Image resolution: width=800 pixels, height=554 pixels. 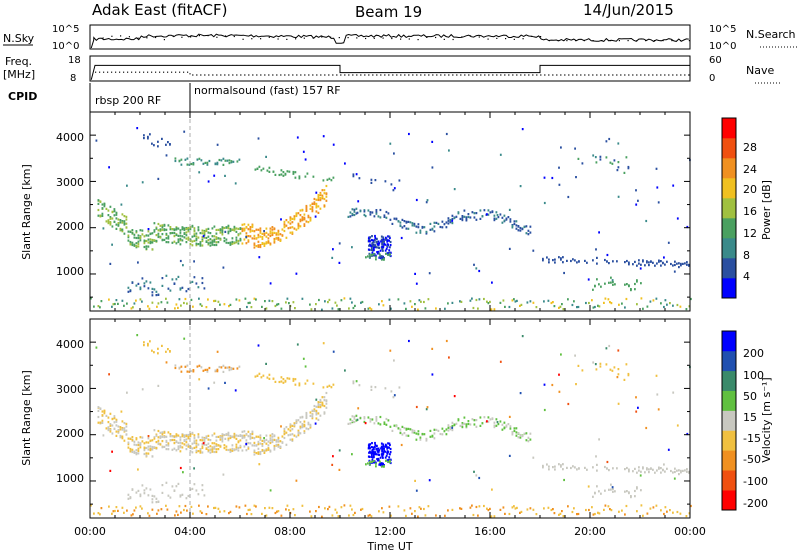 What do you see at coordinates (190, 531) in the screenshot?
I see `xtick-0400: 04:00` at bounding box center [190, 531].